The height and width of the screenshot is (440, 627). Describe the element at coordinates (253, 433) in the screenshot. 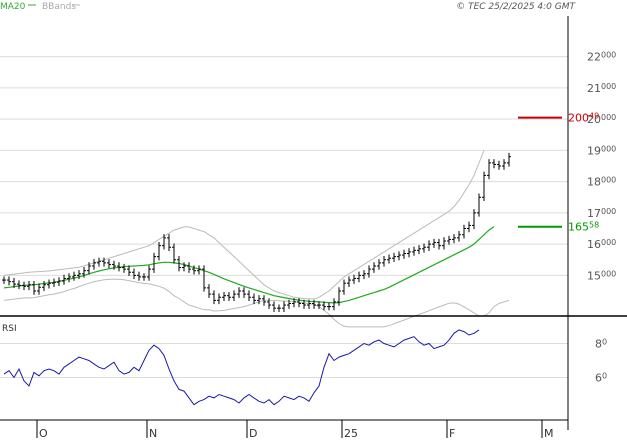

I see `time-tick-label: D` at that location.